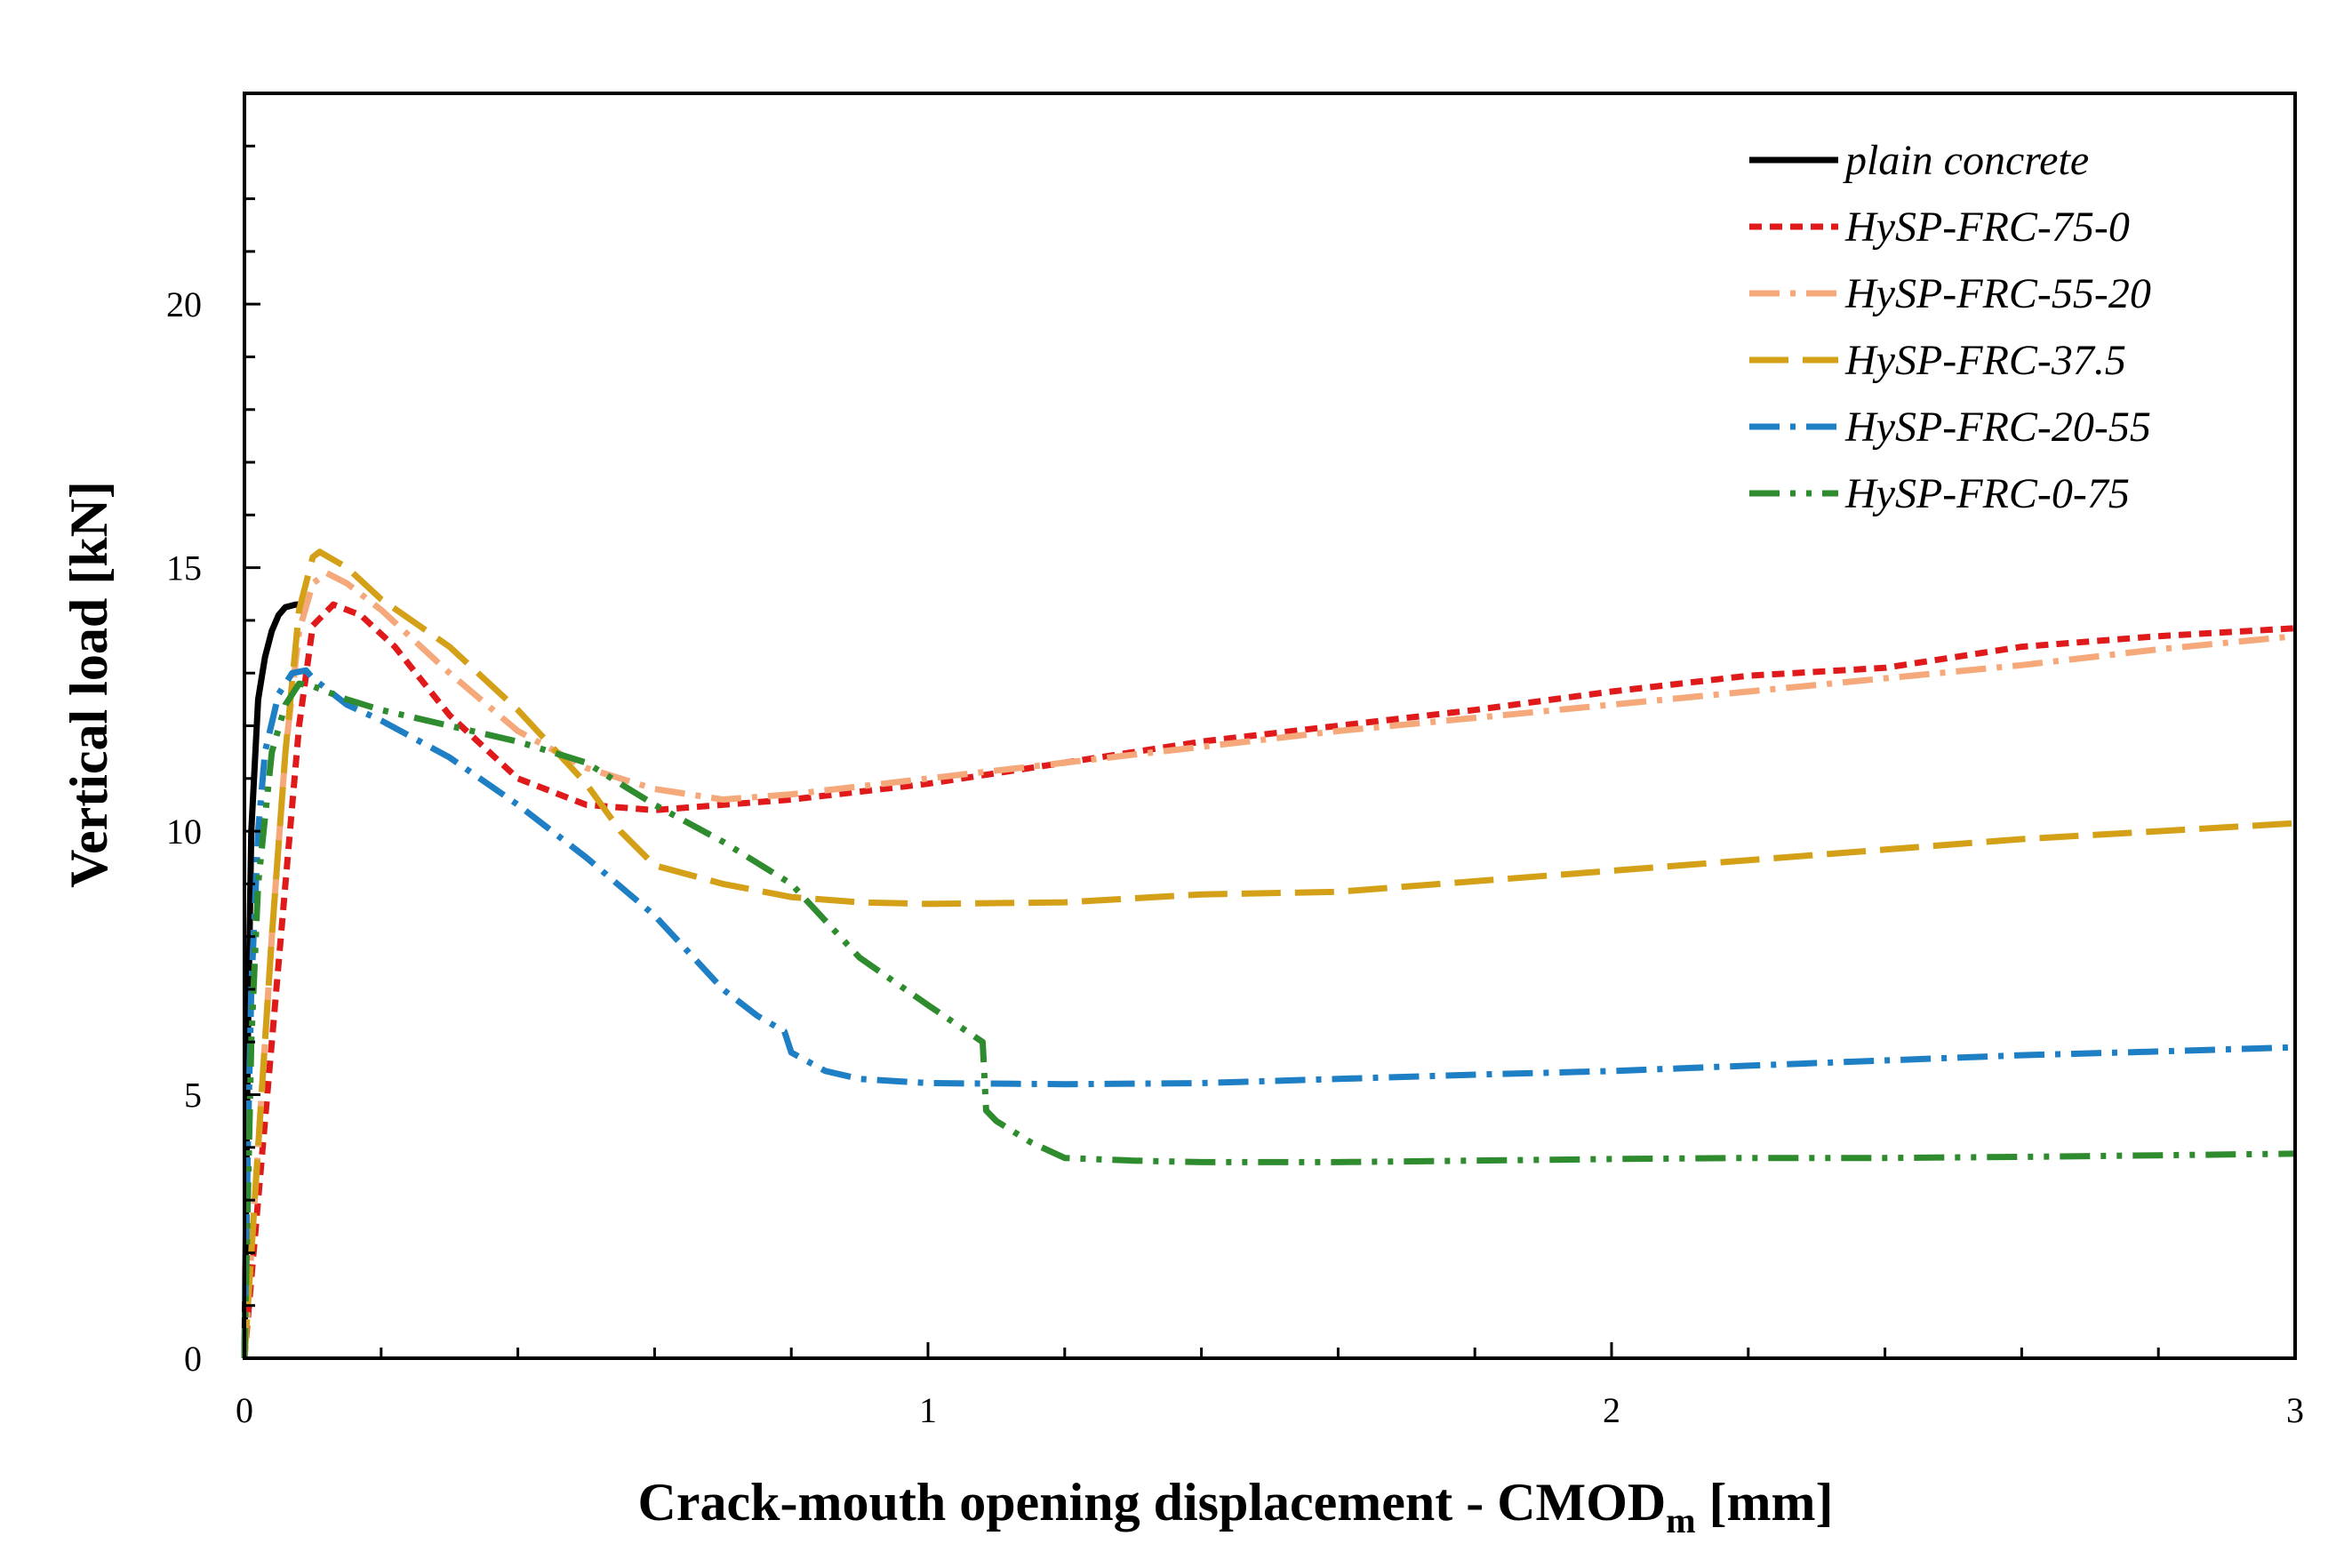 Image resolution: width=2352 pixels, height=1568 pixels. What do you see at coordinates (1611, 1410) in the screenshot?
I see `x-tick-label: 2` at bounding box center [1611, 1410].